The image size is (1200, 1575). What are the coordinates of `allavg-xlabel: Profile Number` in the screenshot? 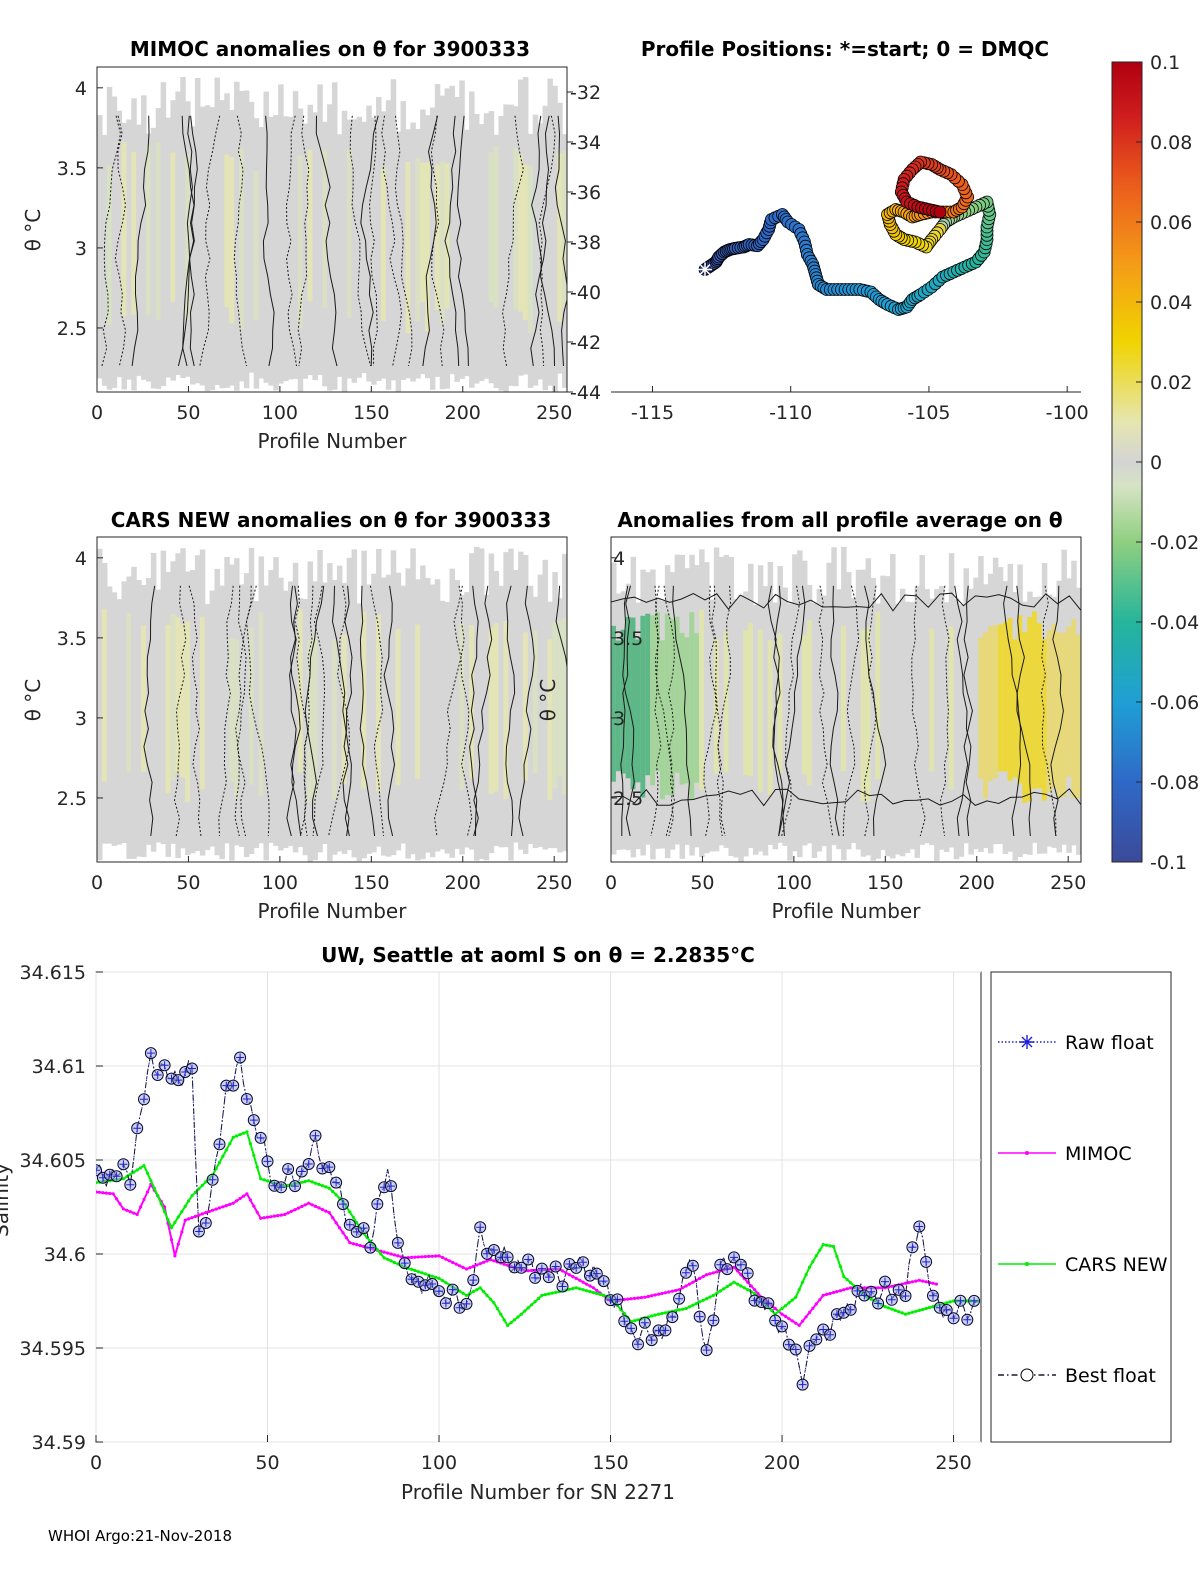 It's located at (847, 911).